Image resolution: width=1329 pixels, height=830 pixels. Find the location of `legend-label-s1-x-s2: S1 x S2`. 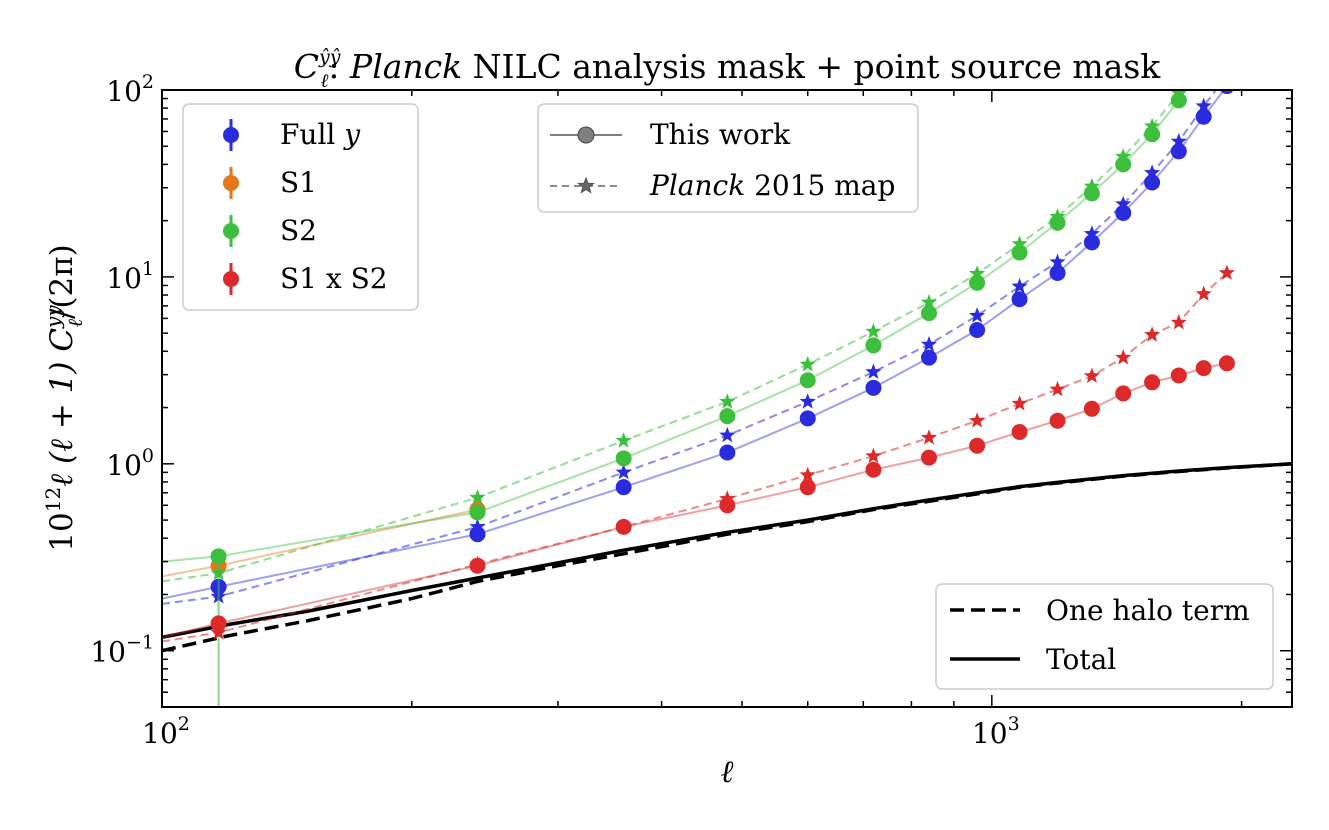

legend-label-s1-x-s2: S1 x S2 is located at coordinates (334, 278).